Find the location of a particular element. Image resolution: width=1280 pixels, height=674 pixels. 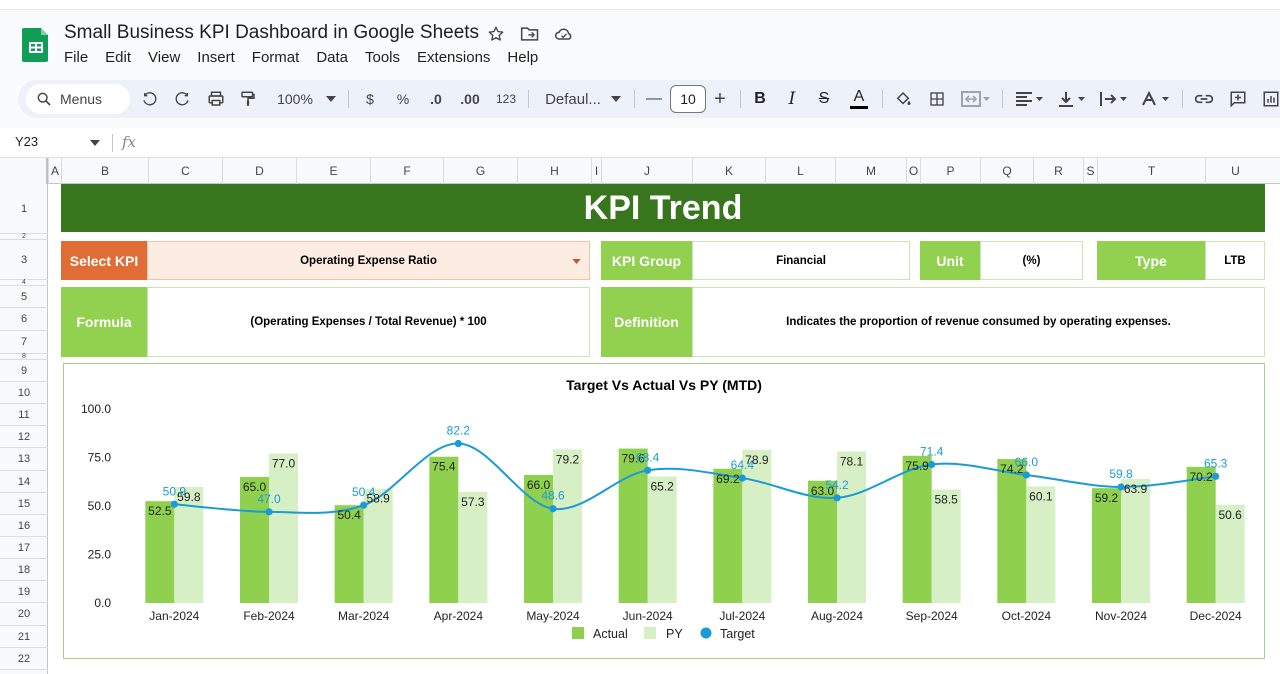

menu-view: View is located at coordinates (164, 57).